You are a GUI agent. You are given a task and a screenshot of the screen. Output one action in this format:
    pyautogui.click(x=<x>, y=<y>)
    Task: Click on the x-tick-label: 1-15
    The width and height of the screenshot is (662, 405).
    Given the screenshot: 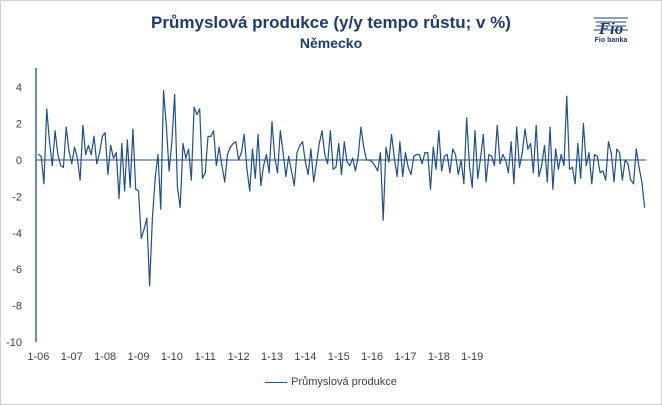 What is the action you would take?
    pyautogui.click(x=339, y=357)
    